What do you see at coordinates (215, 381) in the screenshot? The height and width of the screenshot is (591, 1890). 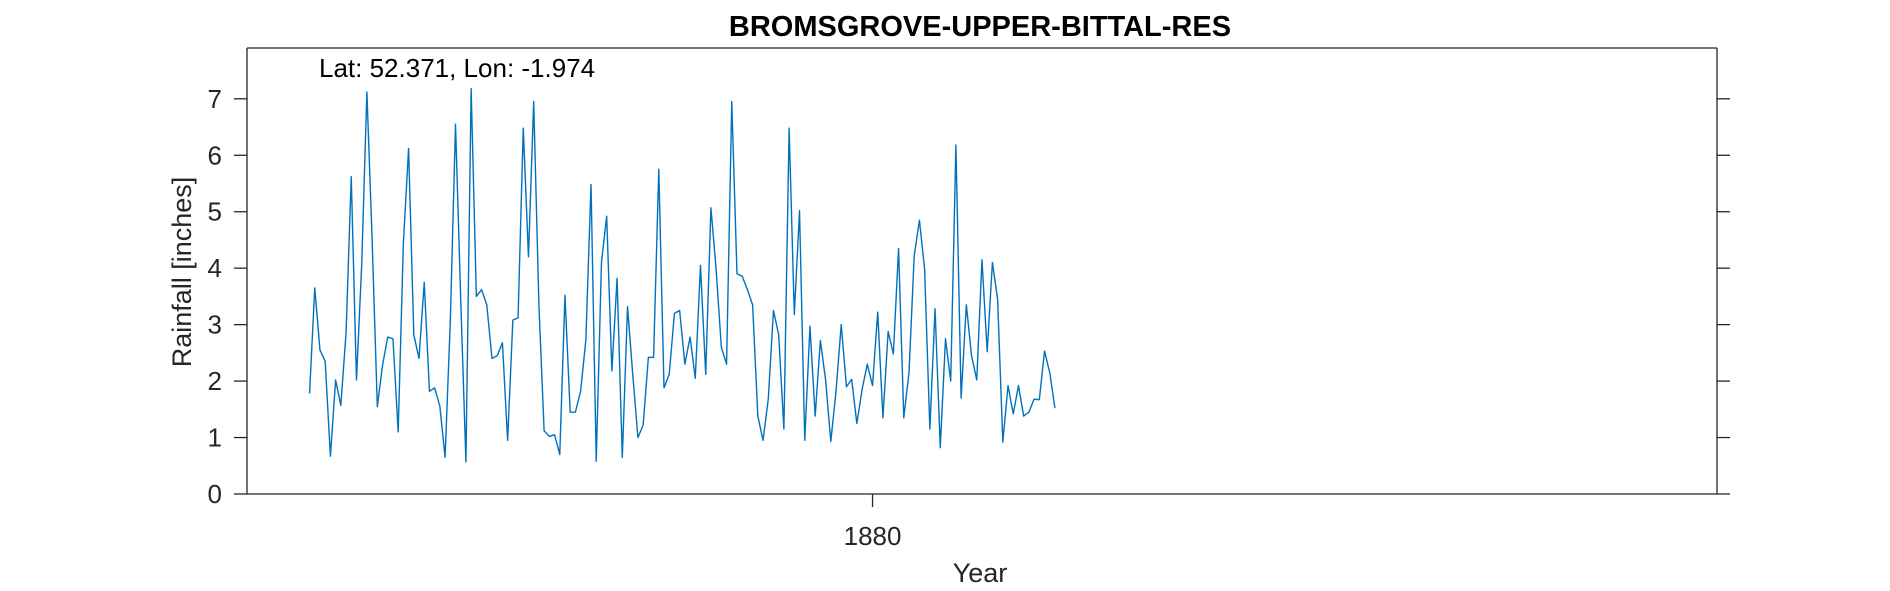 I see `y-tick-label: 2` at bounding box center [215, 381].